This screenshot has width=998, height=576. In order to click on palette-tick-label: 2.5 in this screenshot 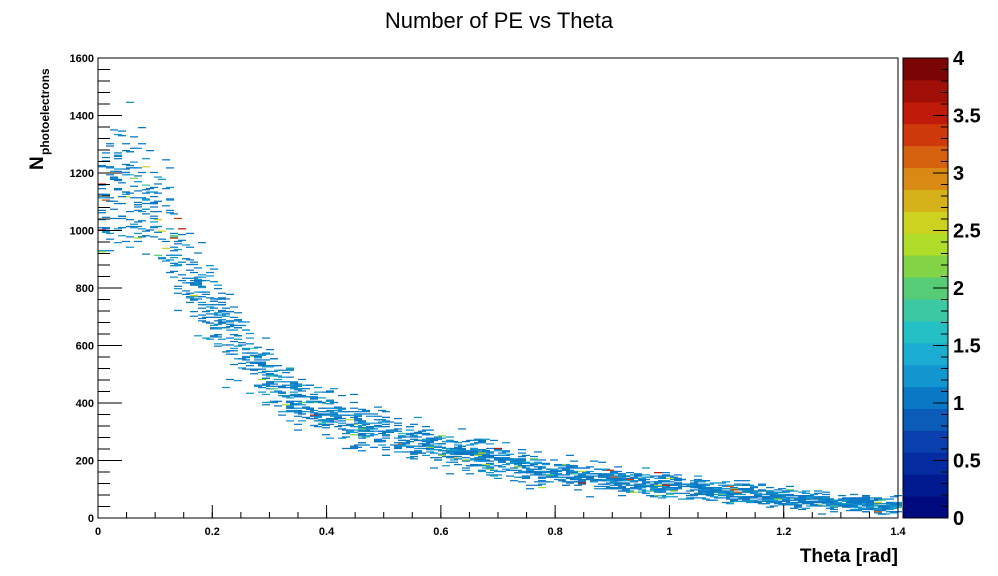, I will do `click(967, 232)`.